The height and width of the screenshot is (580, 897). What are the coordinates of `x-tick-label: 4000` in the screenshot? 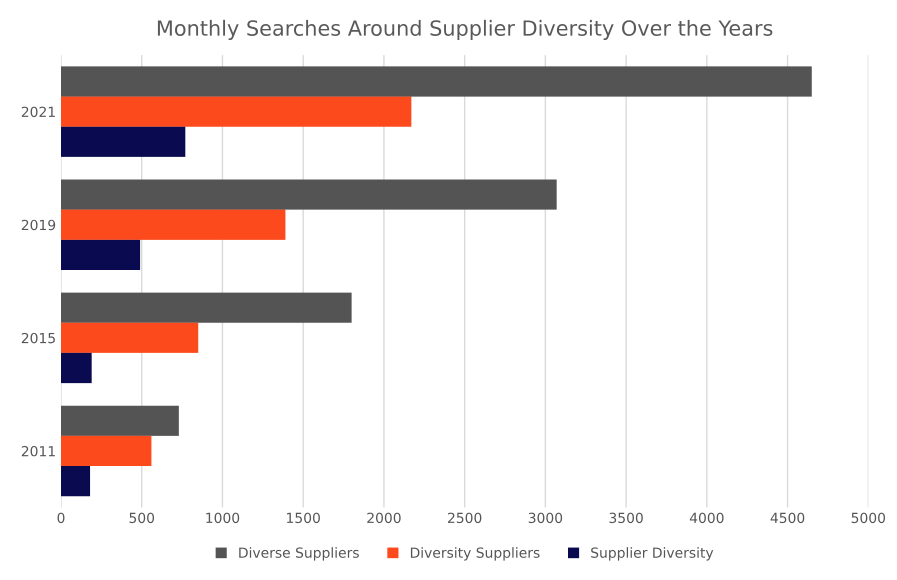 It's located at (707, 518).